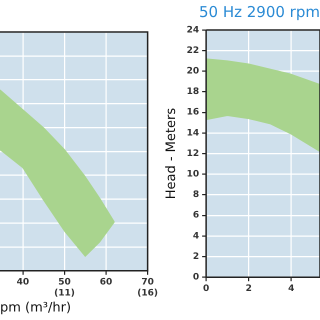 Image resolution: width=320 pixels, height=320 pixels. What do you see at coordinates (193, 175) in the screenshot?
I see `y-tick-label: 10` at bounding box center [193, 175].